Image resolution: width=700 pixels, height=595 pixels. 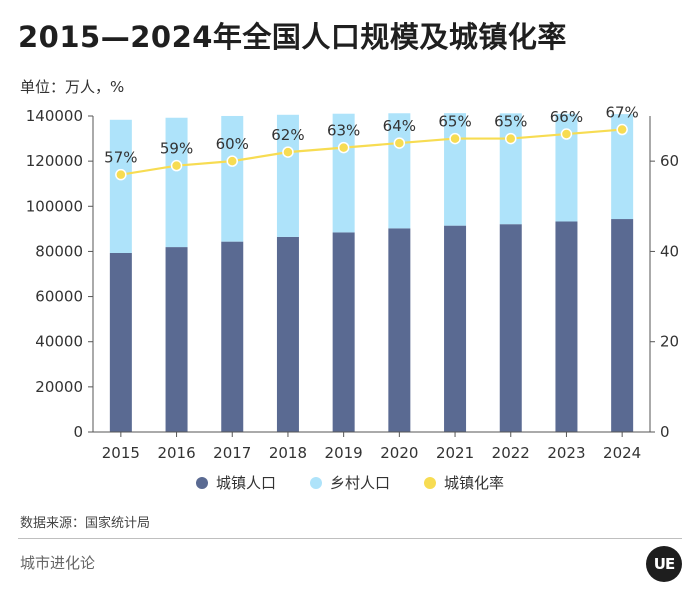 What do you see at coordinates (566, 167) in the screenshot?
I see `bar-rural-2023` at bounding box center [566, 167].